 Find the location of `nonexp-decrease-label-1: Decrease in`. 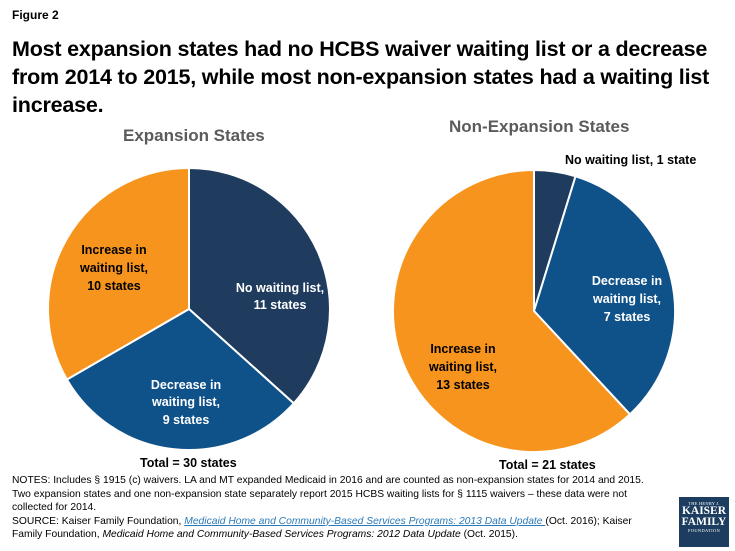

nonexp-decrease-label-1: Decrease in is located at coordinates (627, 281).